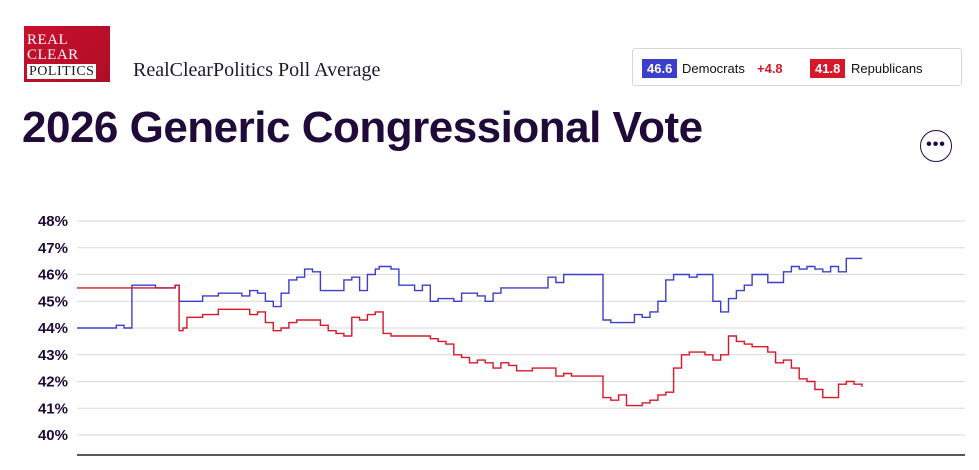 This screenshot has width=979, height=470. I want to click on y-tick-label: 42%, so click(53, 382).